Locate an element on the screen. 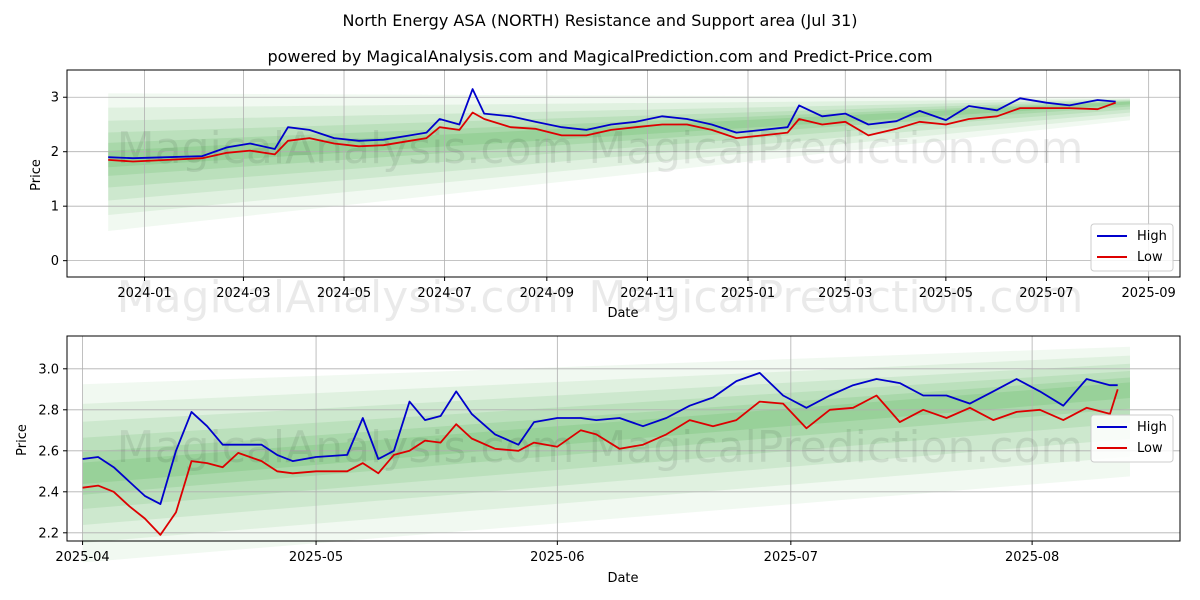  bottom-legend-high-label: High is located at coordinates (1152, 427).